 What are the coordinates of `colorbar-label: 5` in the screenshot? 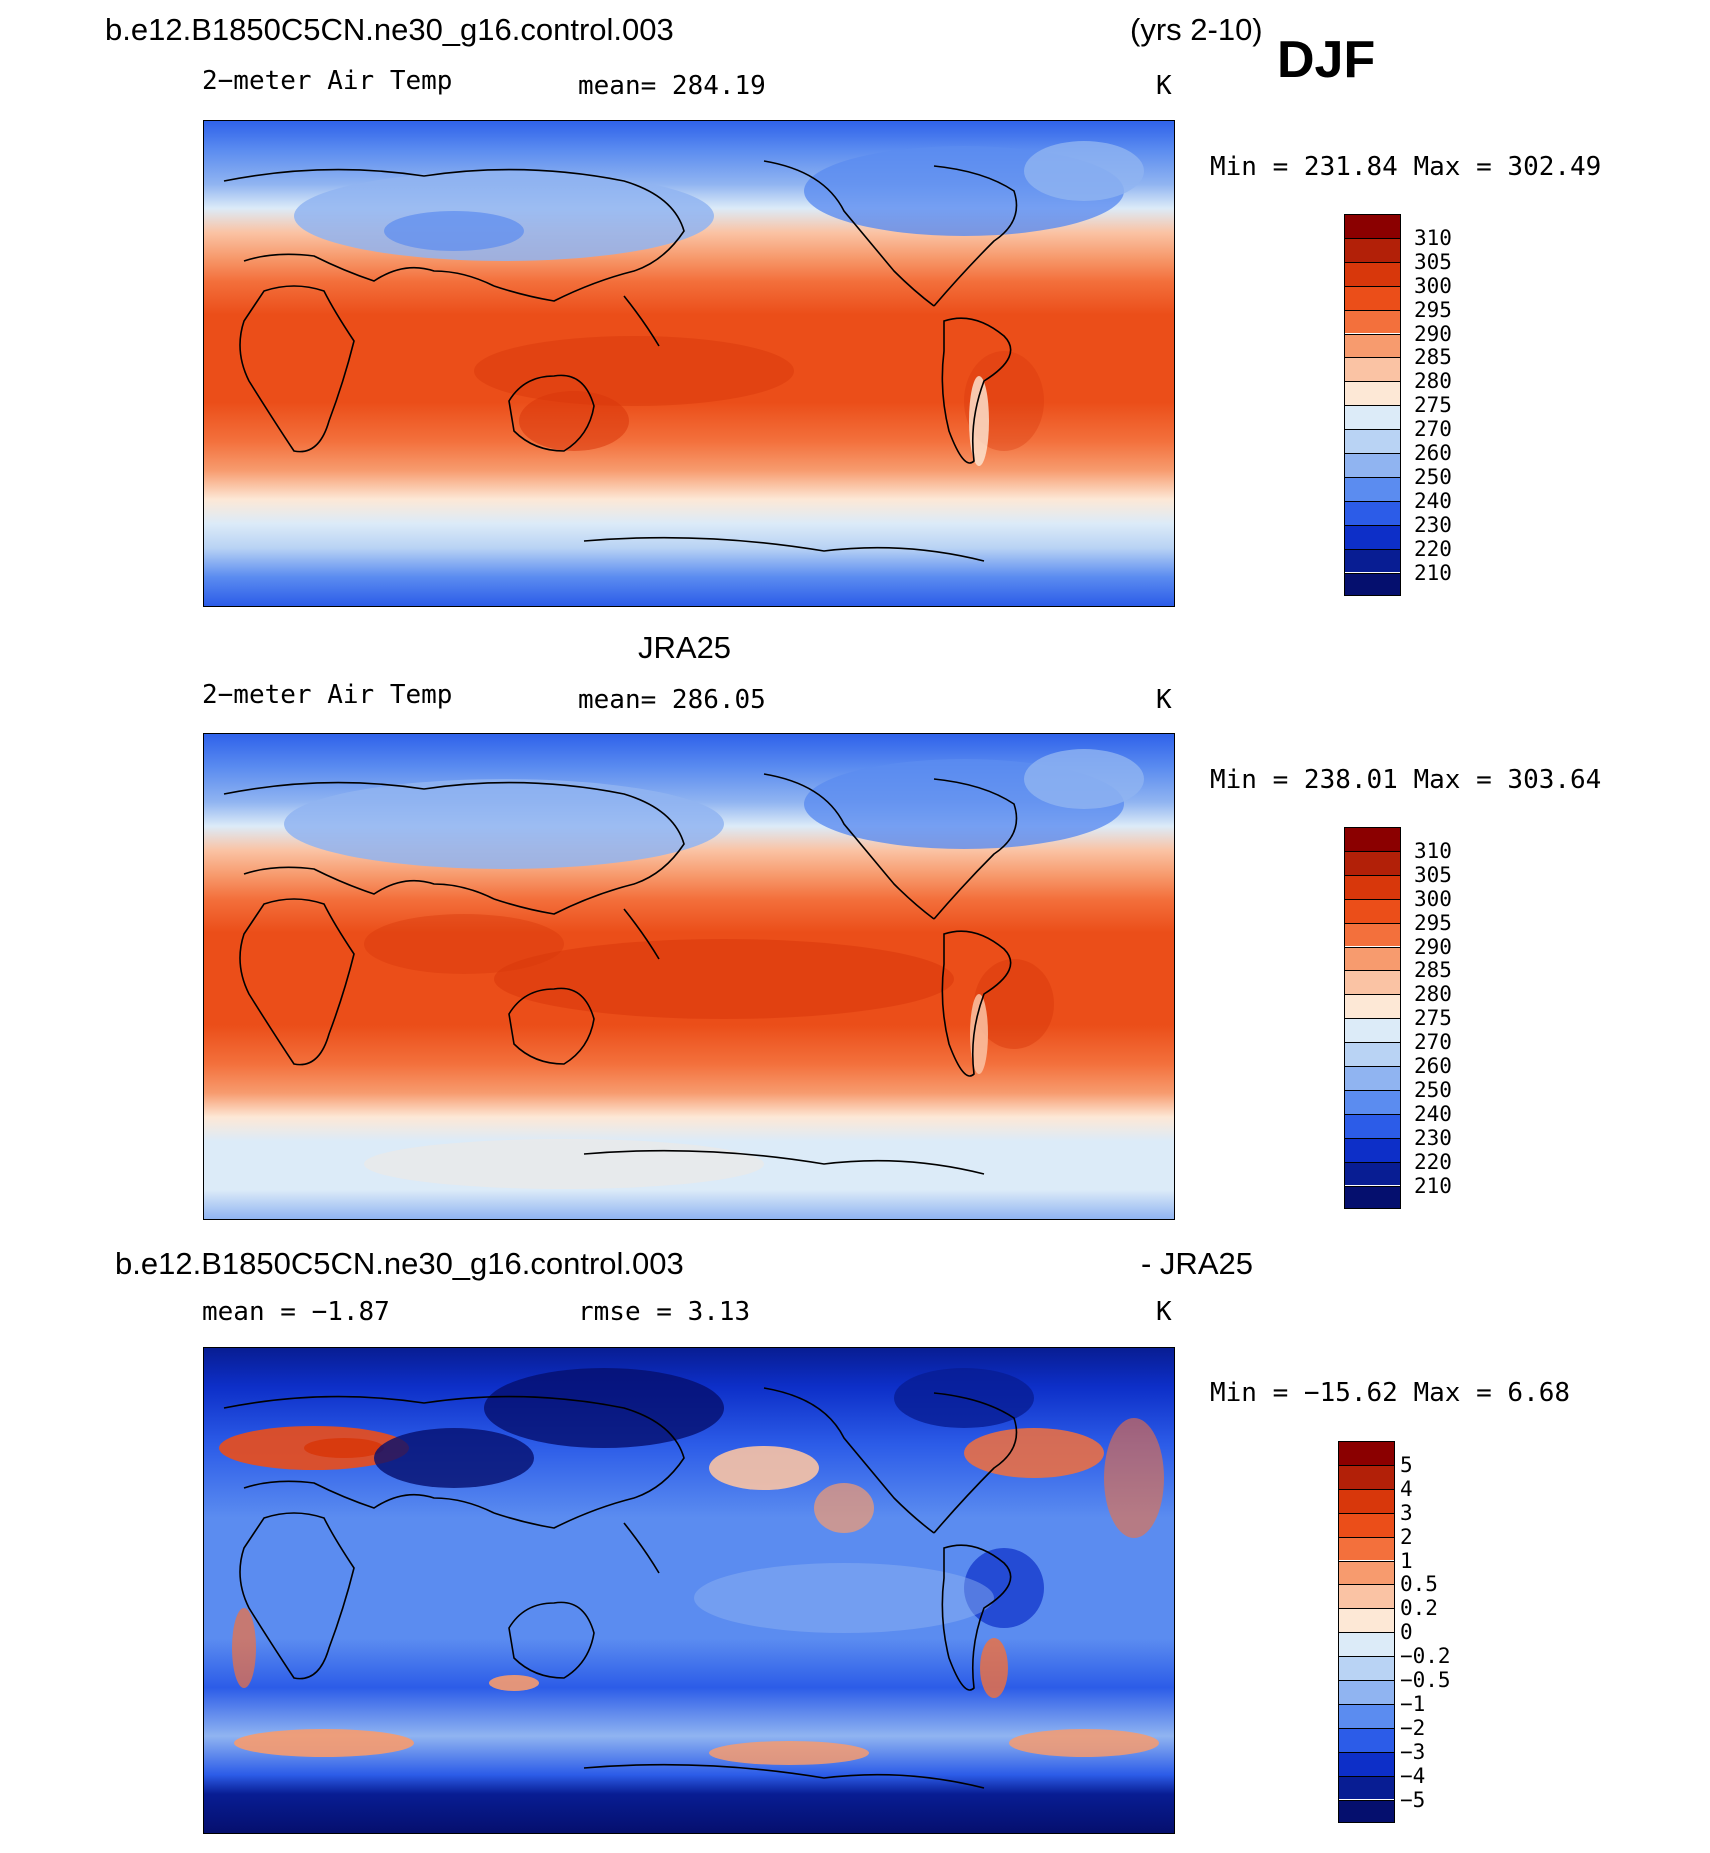 It's located at (1406, 1464).